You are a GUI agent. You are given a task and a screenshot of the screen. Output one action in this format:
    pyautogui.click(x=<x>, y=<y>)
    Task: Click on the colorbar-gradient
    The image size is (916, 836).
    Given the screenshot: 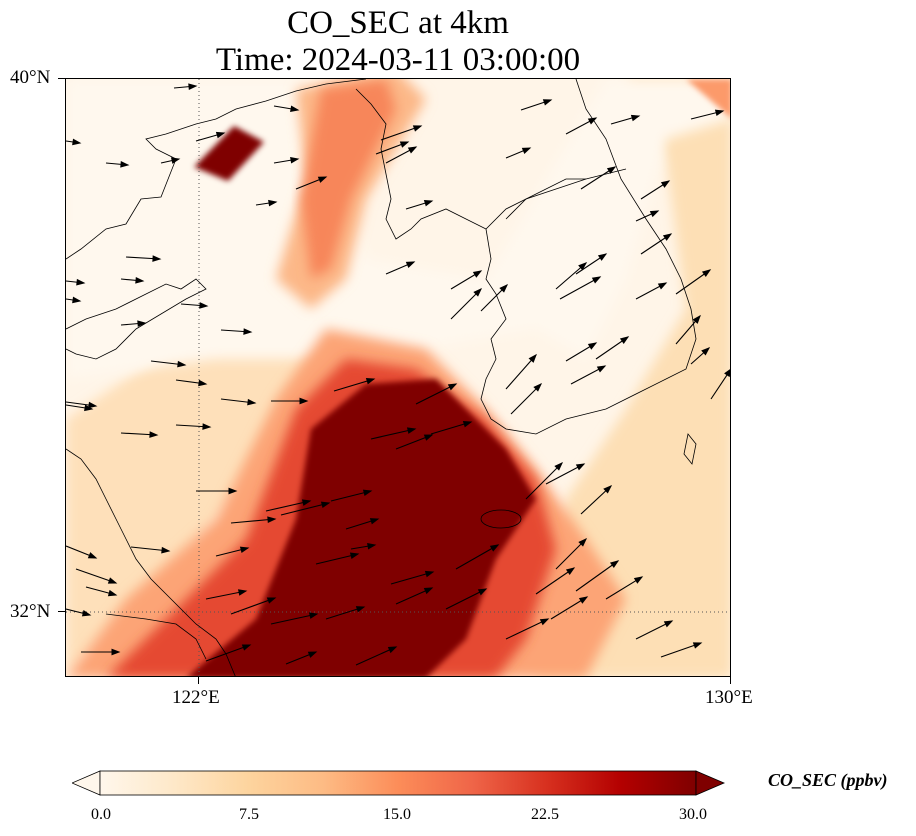 What is the action you would take?
    pyautogui.click(x=398, y=783)
    